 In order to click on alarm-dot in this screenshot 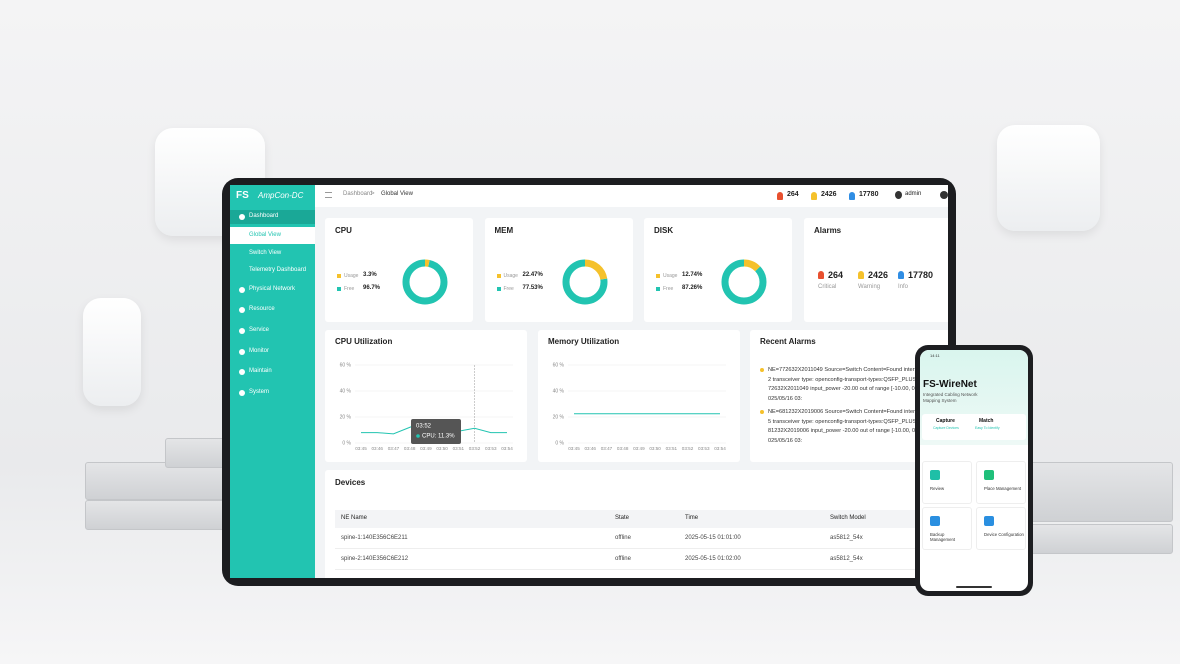, I will do `click(762, 370)`.